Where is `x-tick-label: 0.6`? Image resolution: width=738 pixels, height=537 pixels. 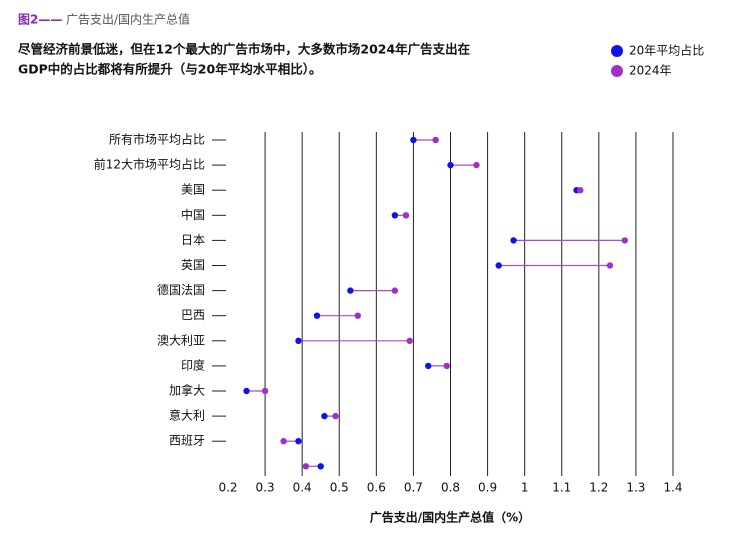
x-tick-label: 0.6 is located at coordinates (376, 488).